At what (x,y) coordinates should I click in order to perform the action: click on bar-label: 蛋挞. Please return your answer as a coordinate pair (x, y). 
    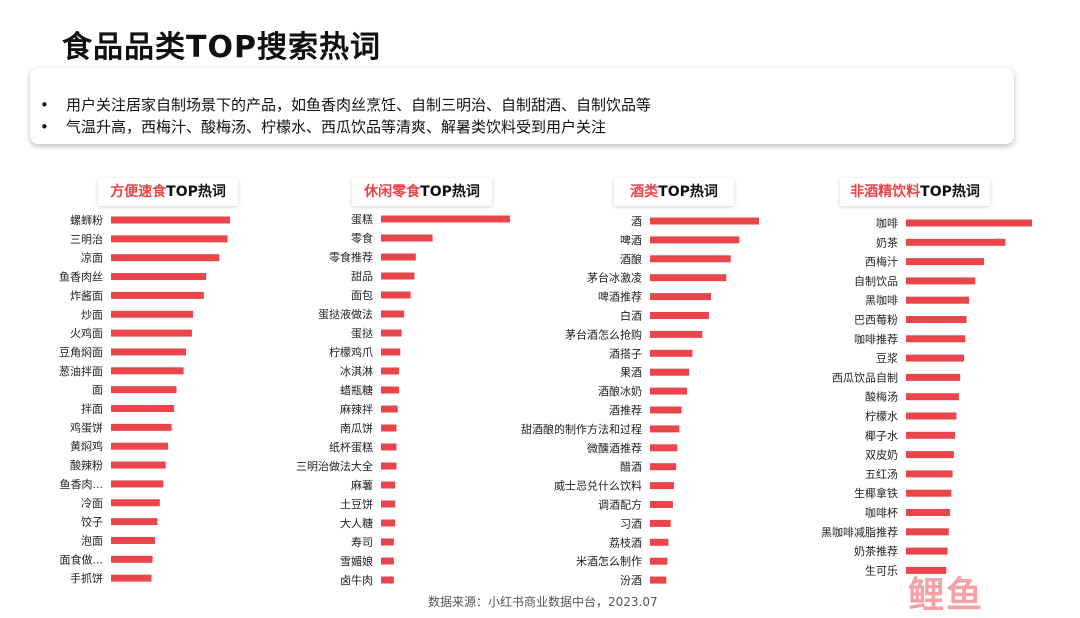
    Looking at the image, I should click on (362, 333).